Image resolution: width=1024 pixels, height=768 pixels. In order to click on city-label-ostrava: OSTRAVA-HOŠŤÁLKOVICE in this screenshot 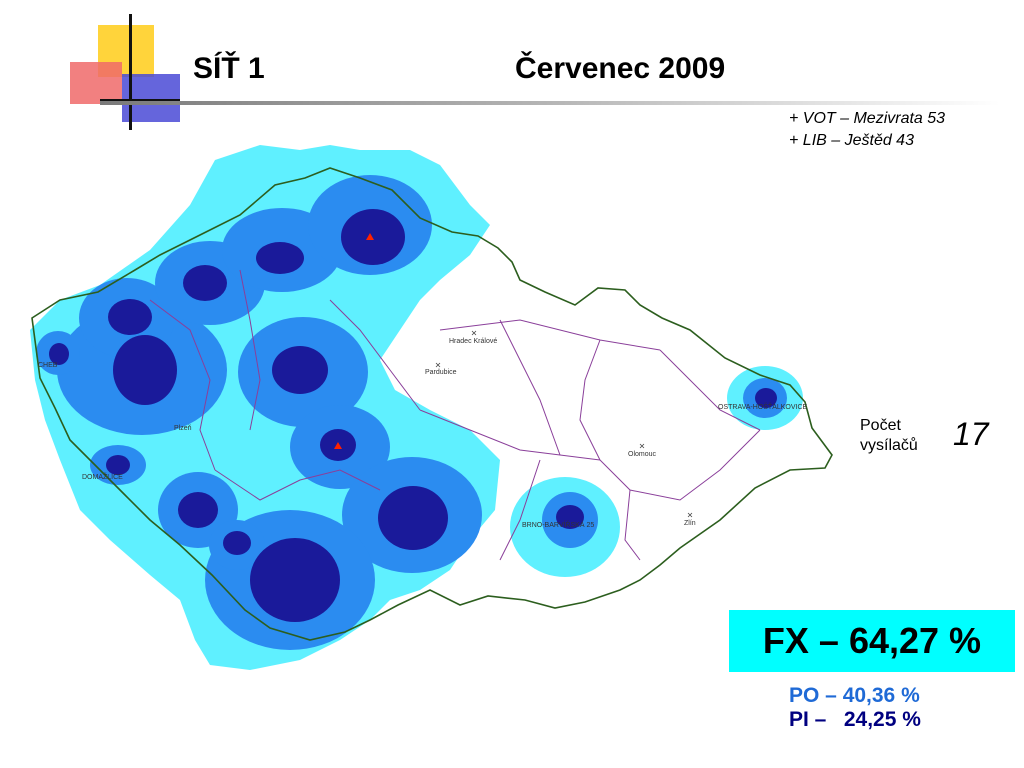, I will do `click(763, 406)`.